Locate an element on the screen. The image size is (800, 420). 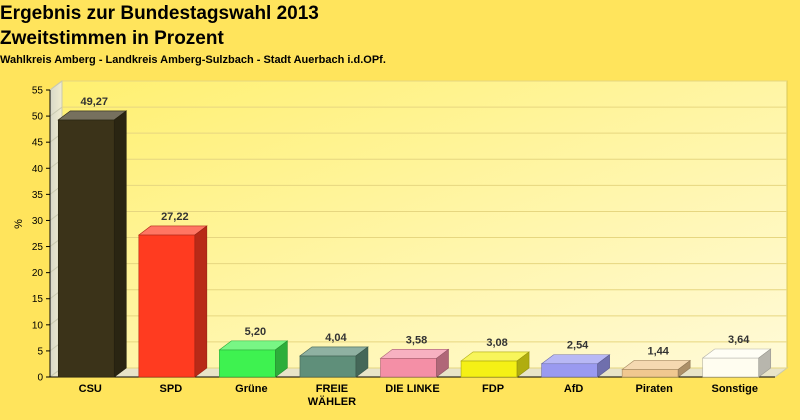
bar-die-linke is located at coordinates (414, 363).